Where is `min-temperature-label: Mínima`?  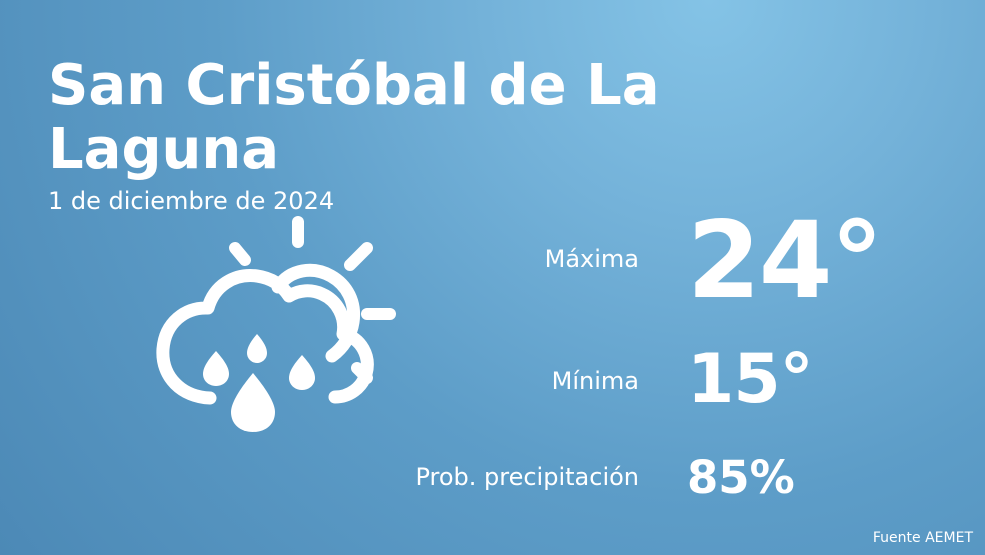 min-temperature-label: Mínima is located at coordinates (595, 381).